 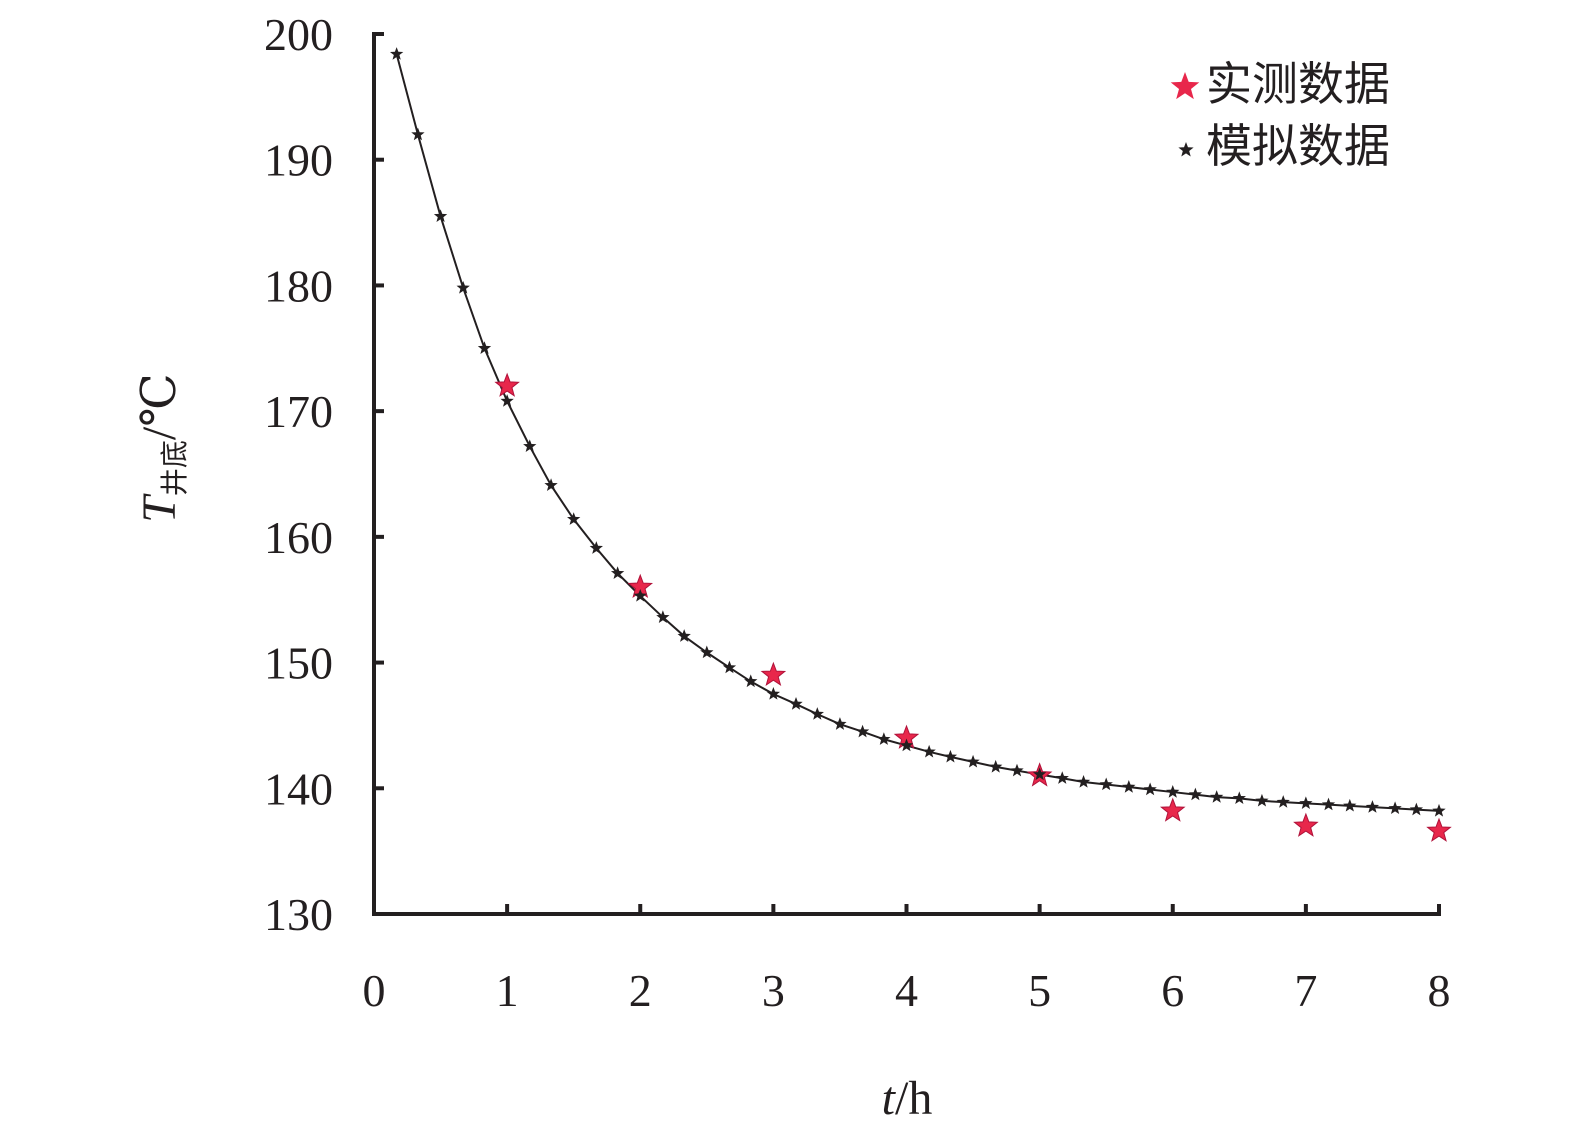 What do you see at coordinates (889, 1098) in the screenshot?
I see `x-axis-title-var: t` at bounding box center [889, 1098].